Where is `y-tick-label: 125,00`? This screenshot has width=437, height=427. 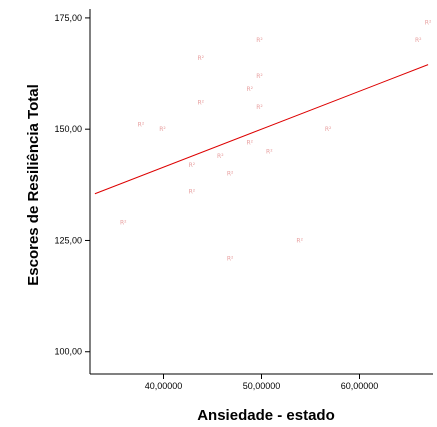
y-tick-label: 125,00 is located at coordinates (68, 240).